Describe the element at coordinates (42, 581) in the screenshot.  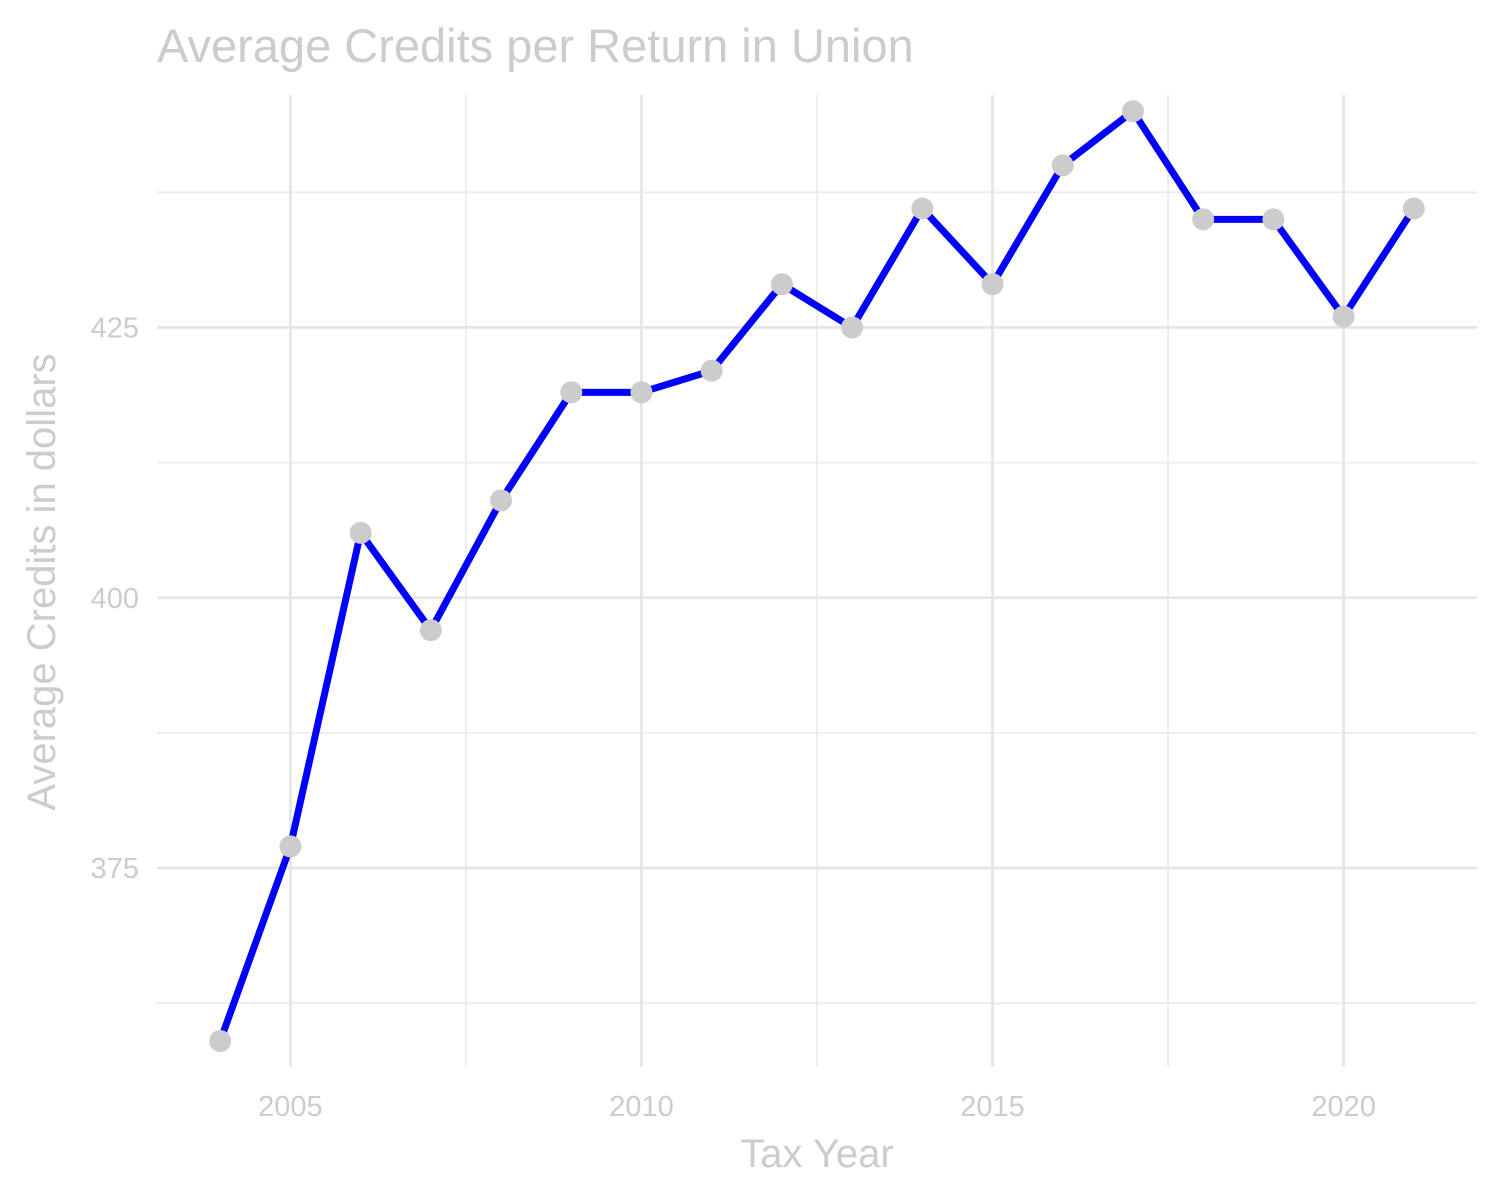
I see `y-axis-title: Average Credits in dollars` at that location.